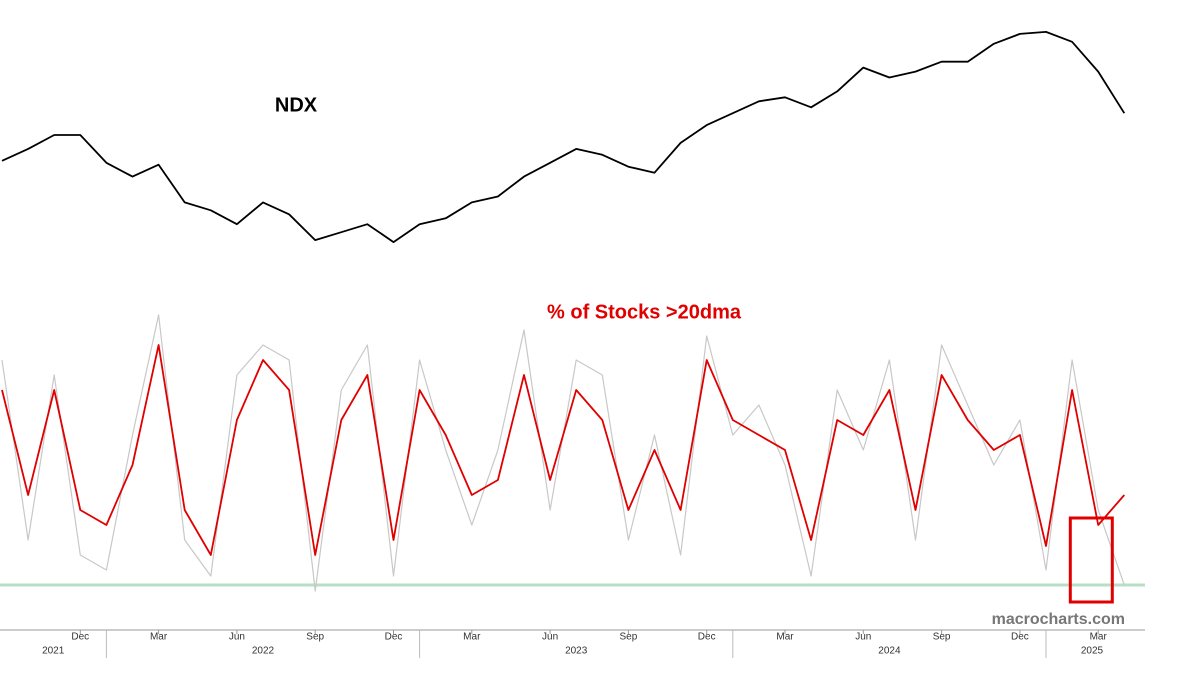 Image resolution: width=1200 pixels, height=675 pixels. Describe the element at coordinates (644, 312) in the screenshot. I see `chart-title: % of Stocks >20dma` at that location.